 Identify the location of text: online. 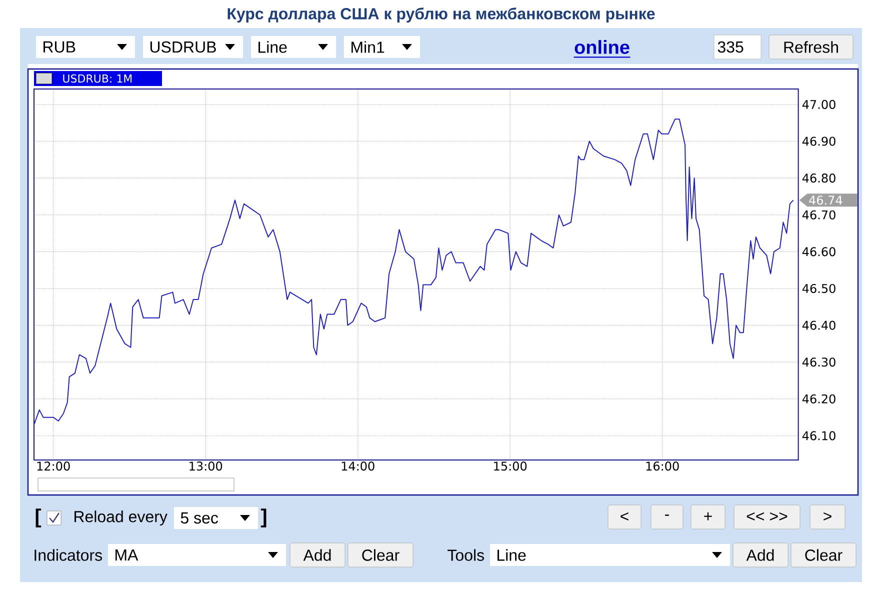
(602, 47).